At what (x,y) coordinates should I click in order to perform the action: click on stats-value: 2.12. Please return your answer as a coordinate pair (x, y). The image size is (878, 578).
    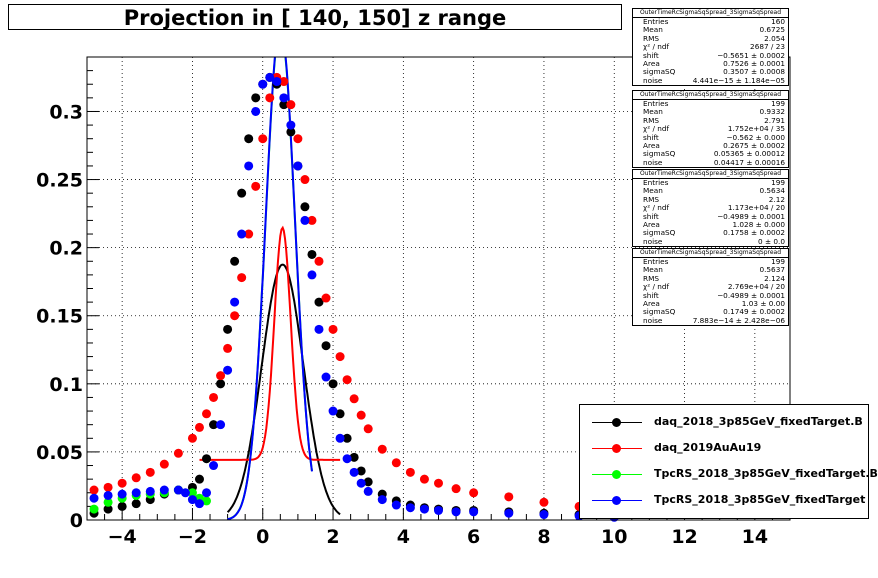
    Looking at the image, I should click on (776, 199).